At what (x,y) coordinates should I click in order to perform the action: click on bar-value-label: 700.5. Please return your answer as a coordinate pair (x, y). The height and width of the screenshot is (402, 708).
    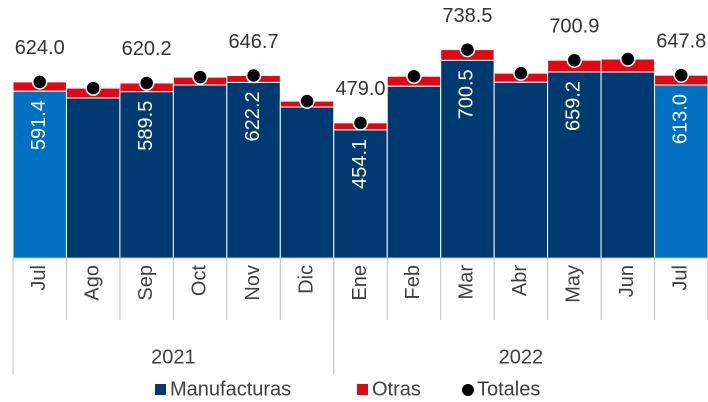
    Looking at the image, I should click on (467, 94).